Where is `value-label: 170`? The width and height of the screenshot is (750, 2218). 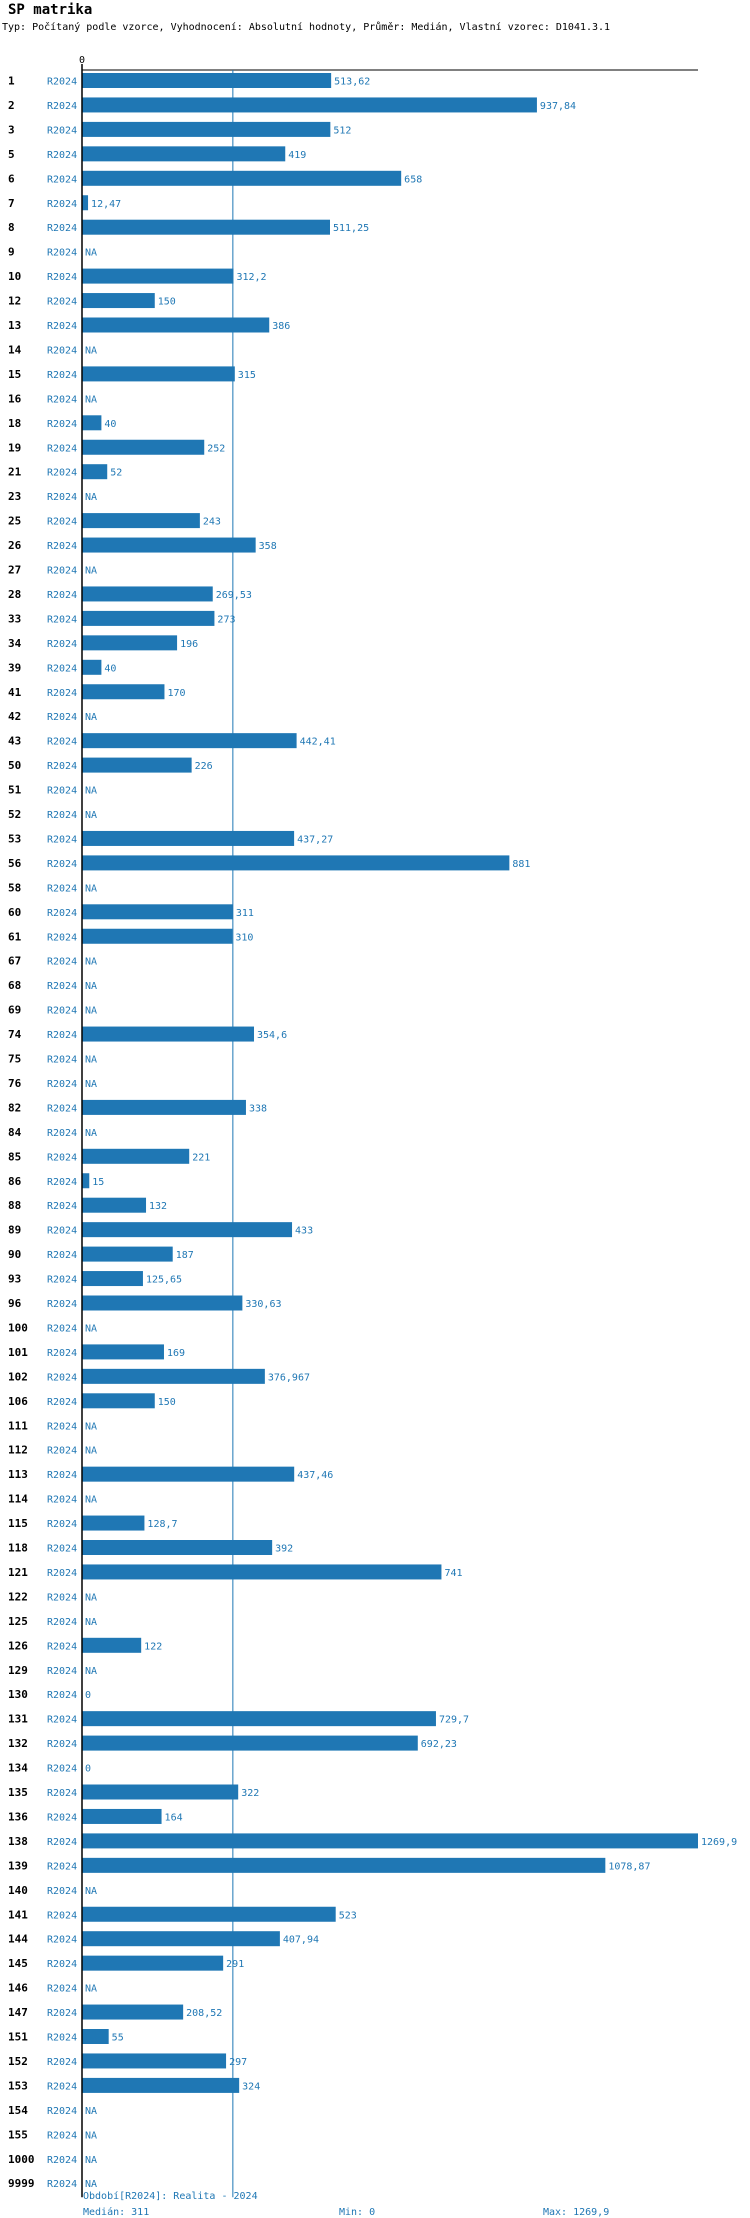 value-label: 170 is located at coordinates (176, 693).